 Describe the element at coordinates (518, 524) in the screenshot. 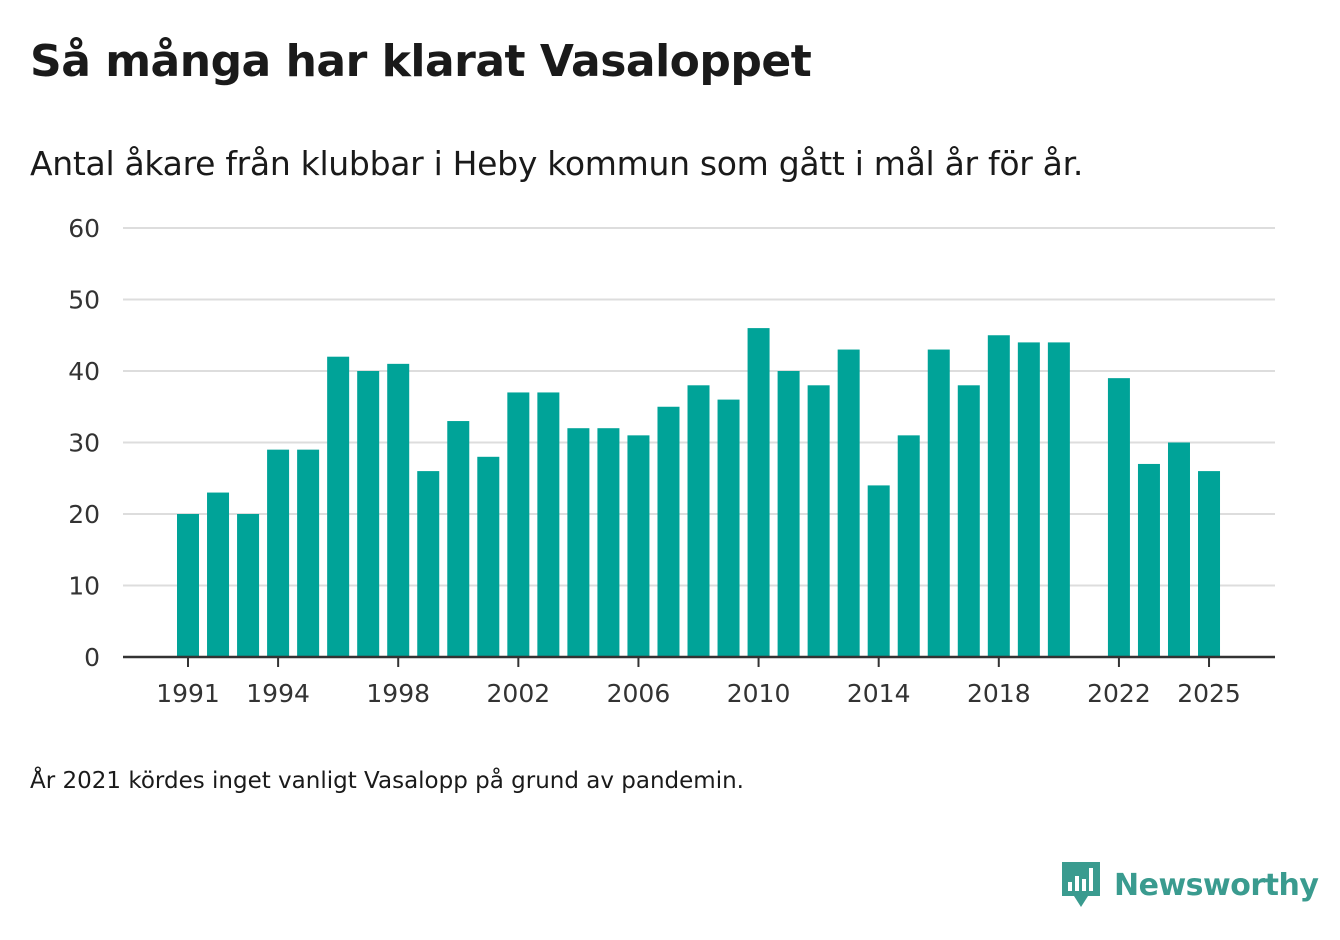

I see `bar-2002` at that location.